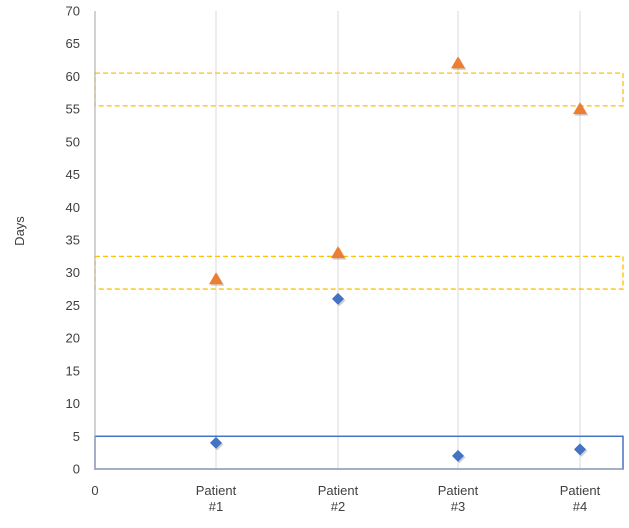  I want to click on y-tick-label-35: 35, so click(73, 240).